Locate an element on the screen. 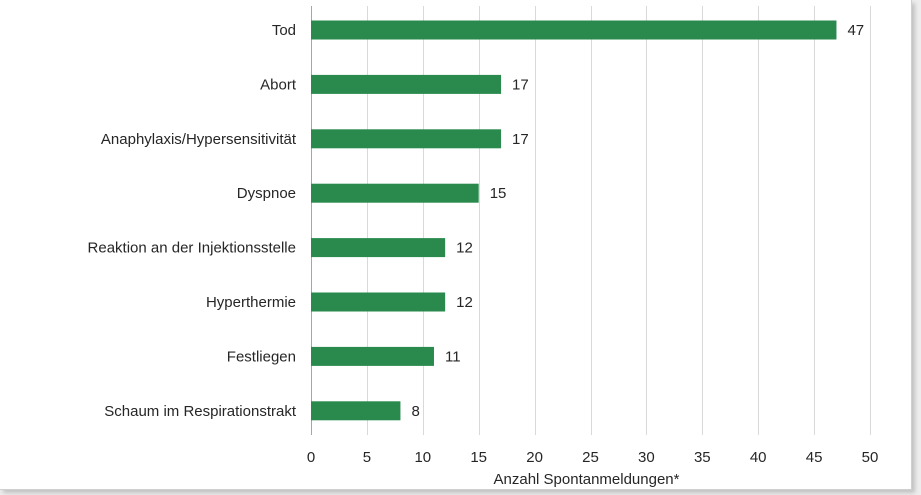  data-label: 11 is located at coordinates (453, 356).